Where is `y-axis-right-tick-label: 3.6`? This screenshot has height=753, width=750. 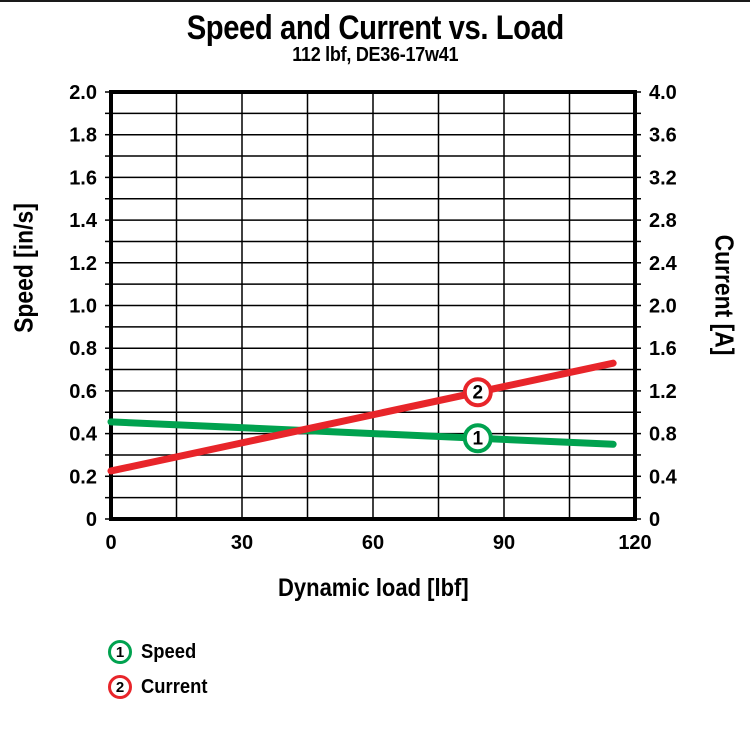 y-axis-right-tick-label: 3.6 is located at coordinates (663, 136).